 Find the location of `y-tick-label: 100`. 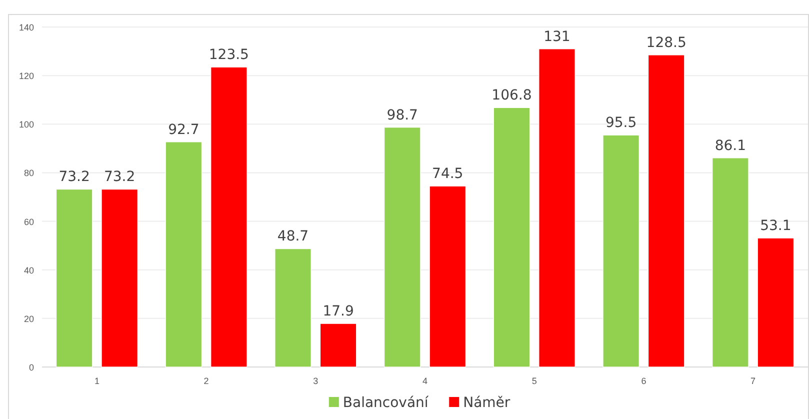

y-tick-label: 100 is located at coordinates (26, 125).